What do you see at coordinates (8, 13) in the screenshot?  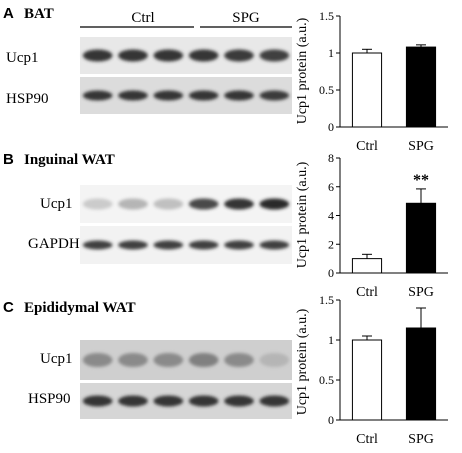 I see `panel-a-letter: A` at bounding box center [8, 13].